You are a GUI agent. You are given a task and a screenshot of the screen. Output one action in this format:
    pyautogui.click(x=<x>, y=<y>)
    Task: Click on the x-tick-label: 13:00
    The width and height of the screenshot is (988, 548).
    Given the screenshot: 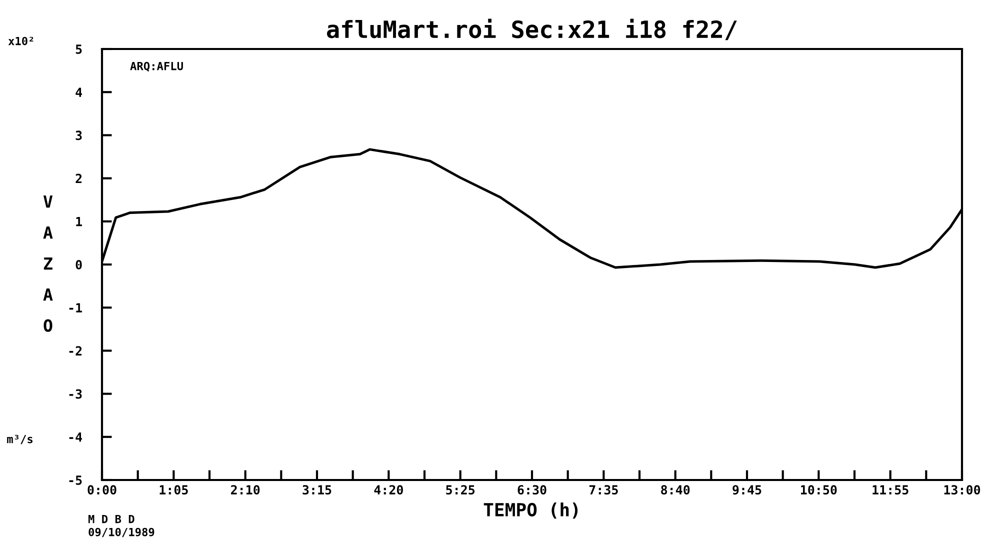 What is the action you would take?
    pyautogui.click(x=962, y=490)
    